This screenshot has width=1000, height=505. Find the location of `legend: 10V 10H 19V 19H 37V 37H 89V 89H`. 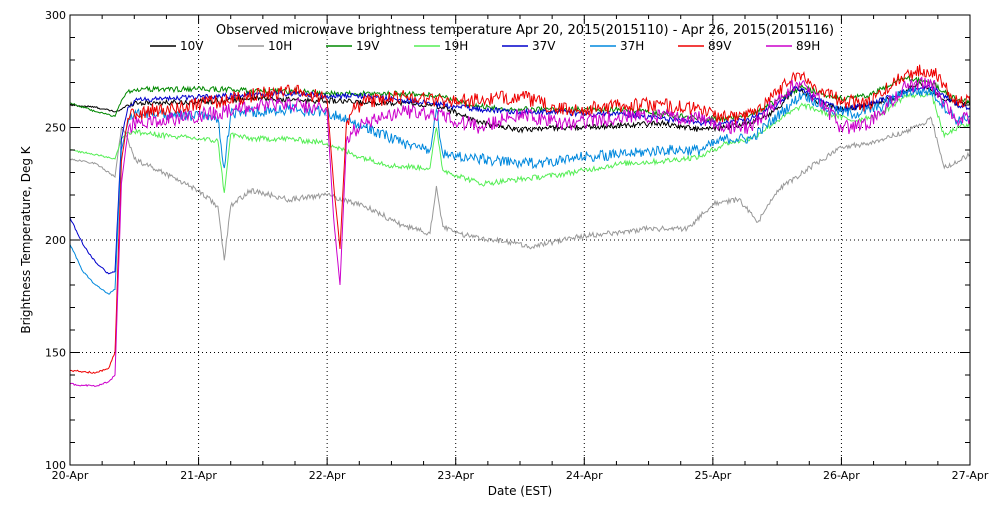

legend: 10V 10H 19V 19H 37V 37H 89V 89H is located at coordinates (485, 46).